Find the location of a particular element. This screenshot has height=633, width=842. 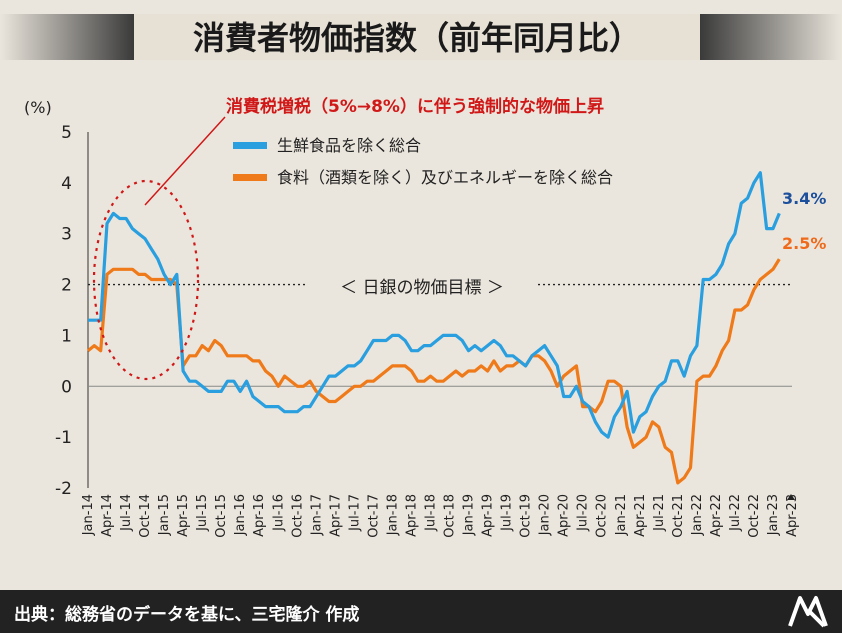

x-tick-label: Jul-16 is located at coordinates (278, 513).